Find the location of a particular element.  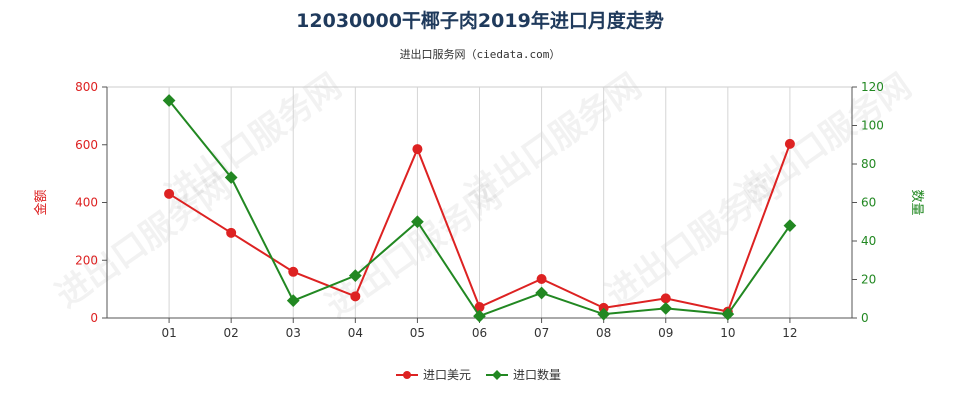

right-tick-label: 40 is located at coordinates (868, 241).